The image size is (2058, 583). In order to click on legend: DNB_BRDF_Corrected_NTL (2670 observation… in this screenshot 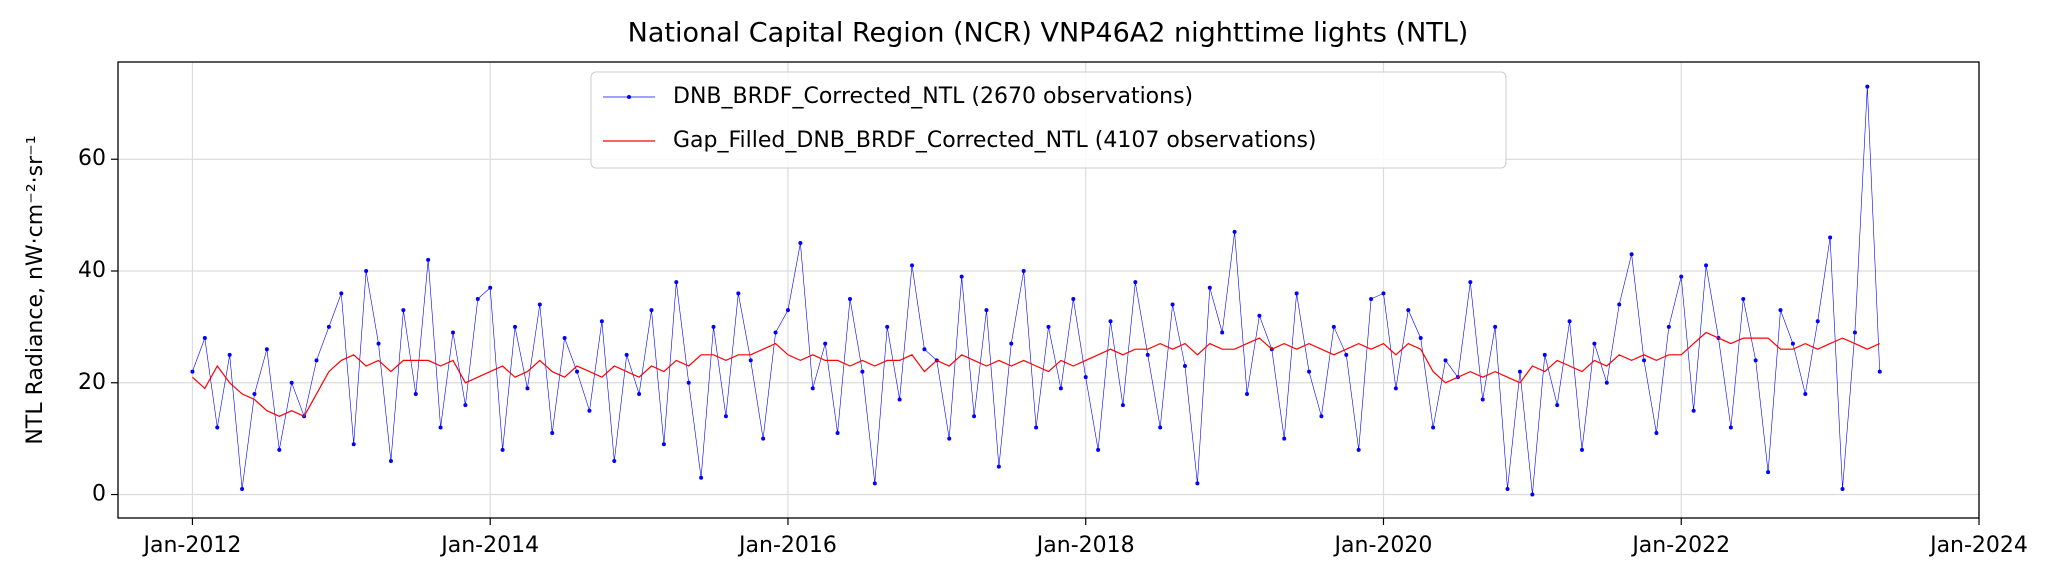, I will do `click(1048, 120)`.